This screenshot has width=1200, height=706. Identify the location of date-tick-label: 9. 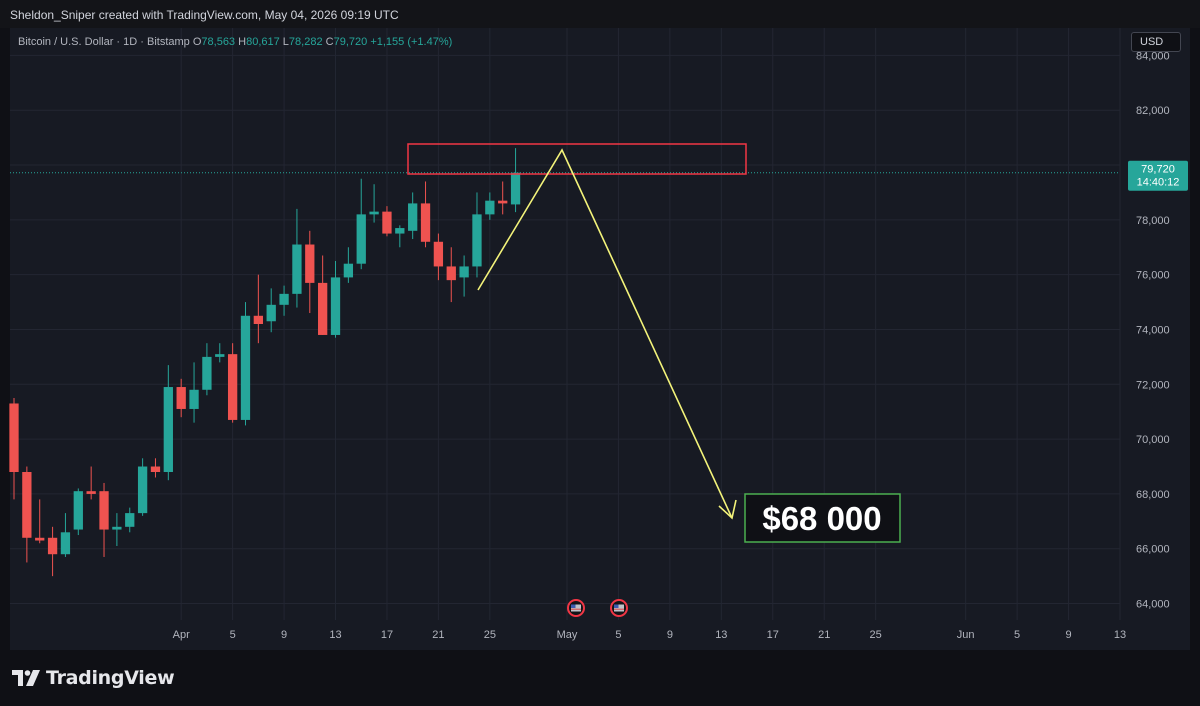
(284, 635).